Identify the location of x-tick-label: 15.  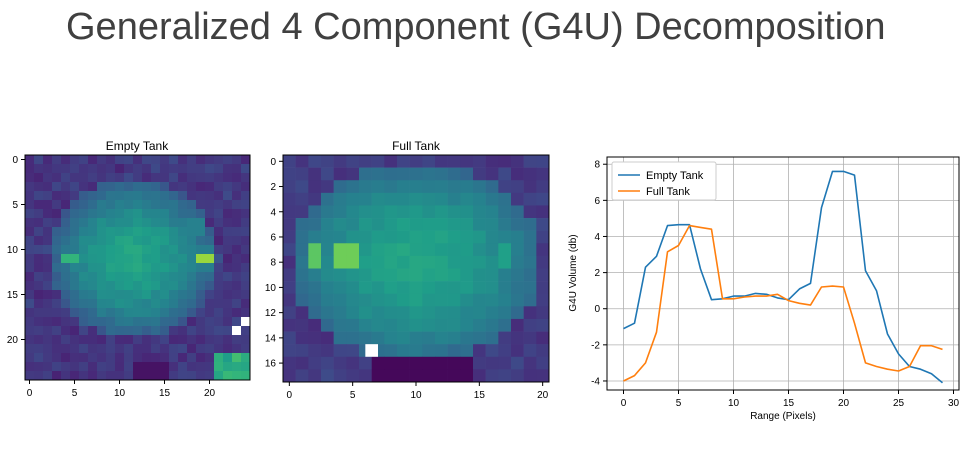
(165, 393).